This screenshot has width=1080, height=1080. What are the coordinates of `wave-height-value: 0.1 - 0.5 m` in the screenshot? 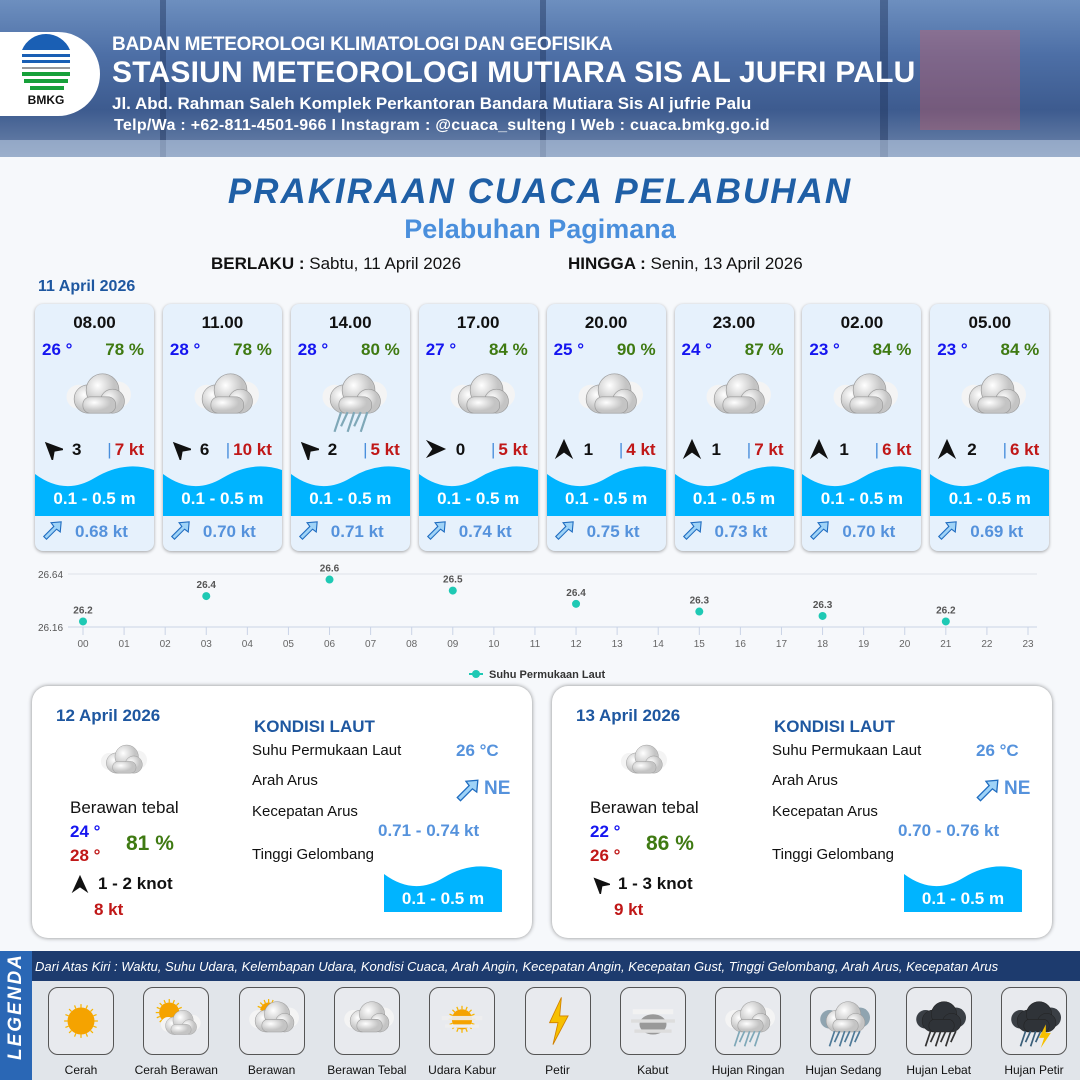 It's located at (443, 898).